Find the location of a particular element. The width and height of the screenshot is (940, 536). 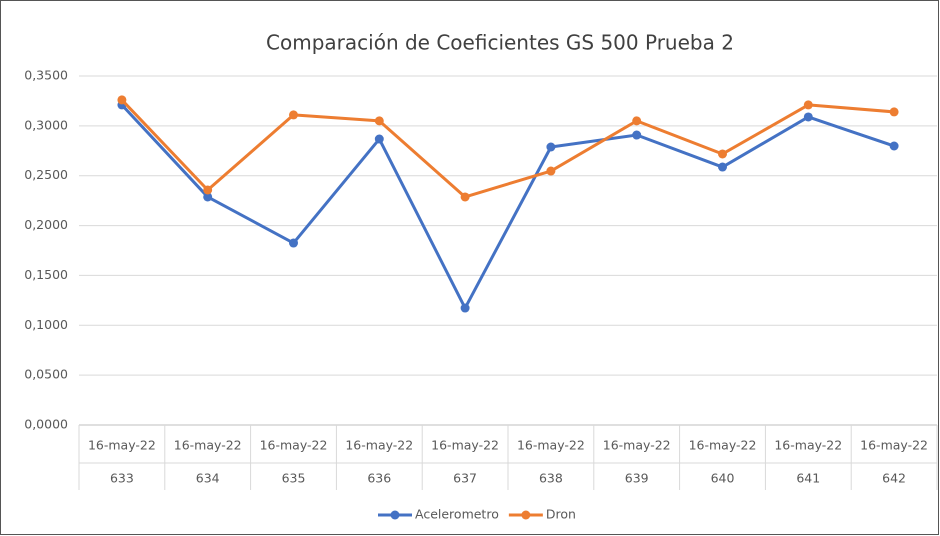

x-tick-label: 638 is located at coordinates (551, 478).